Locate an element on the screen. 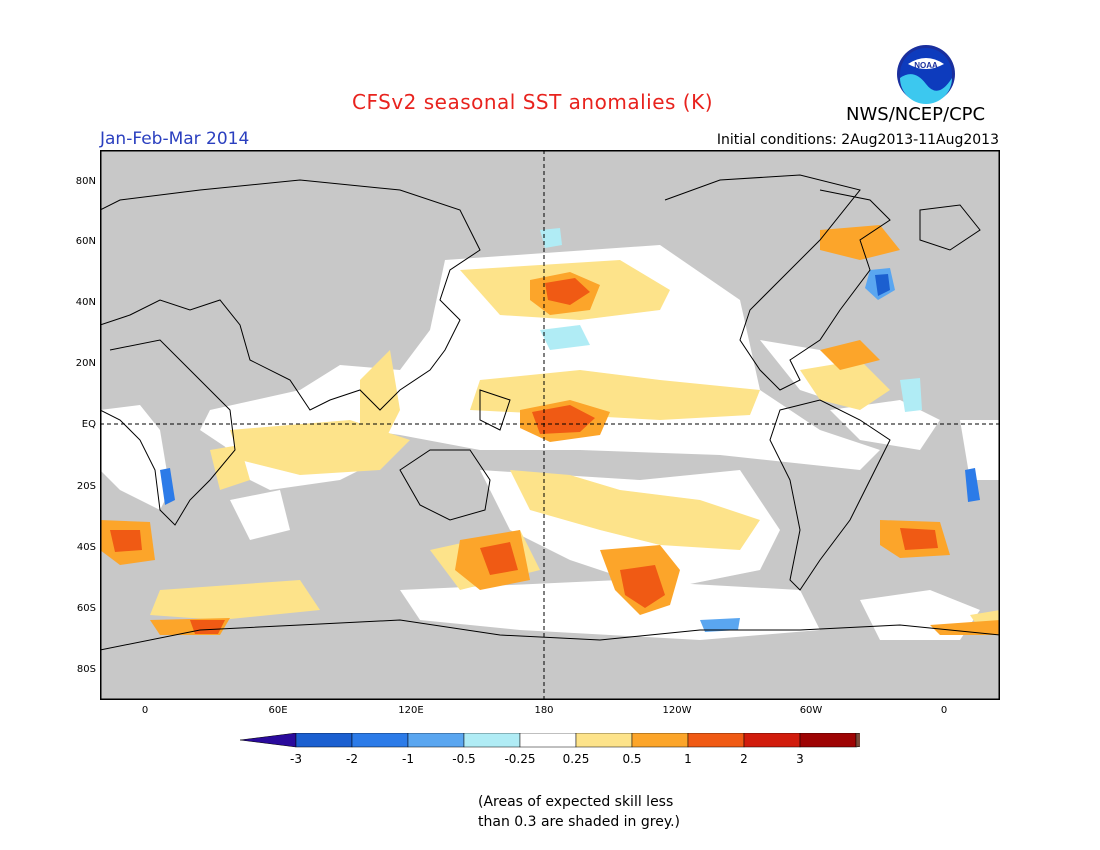 The image size is (1100, 850). colorbar is located at coordinates (550, 740).